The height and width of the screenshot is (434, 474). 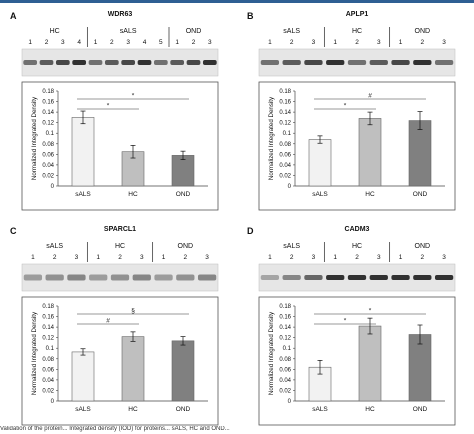 What do you see at coordinates (186, 246) in the screenshot?
I see `blot-group-label: OND` at bounding box center [186, 246].